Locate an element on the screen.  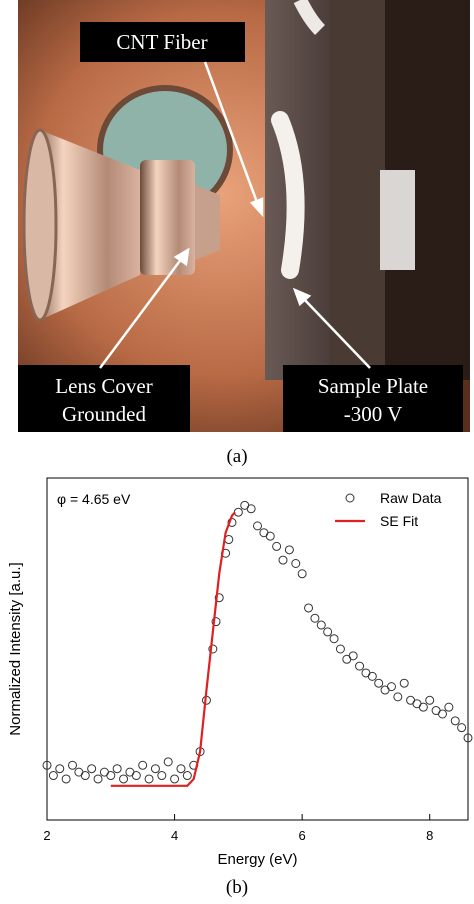
photo-label: -300 V is located at coordinates (373, 414).